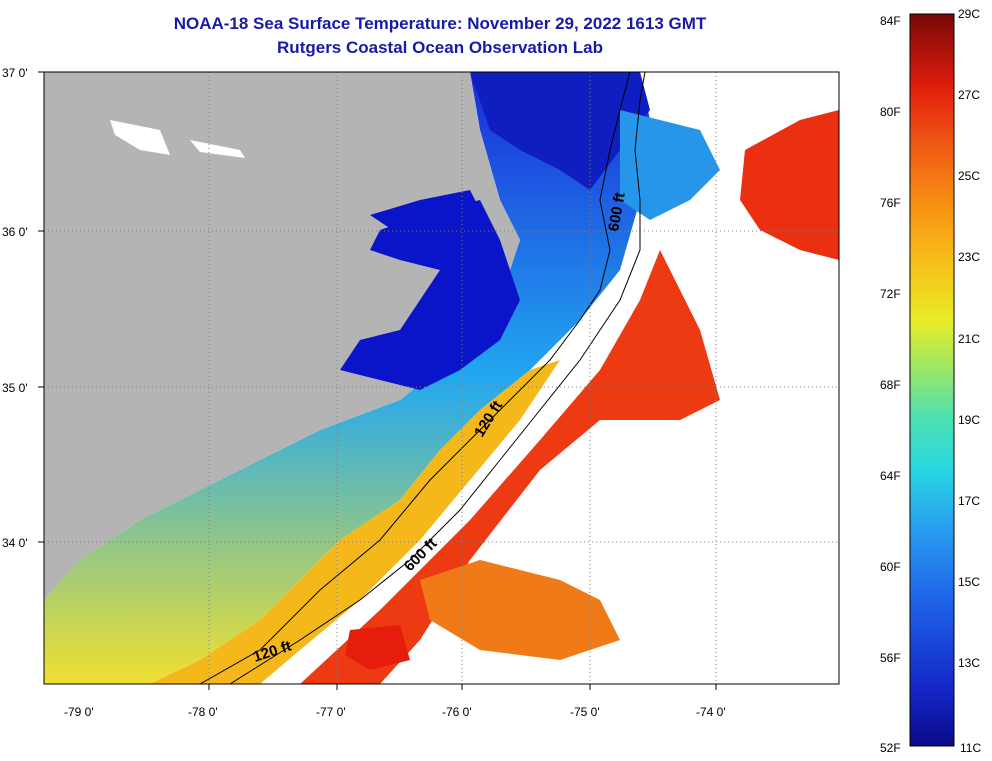 This screenshot has height=761, width=992. What do you see at coordinates (440, 47) in the screenshot?
I see `map-subtitle: Rutgers Coastal Ocean Observation Lab` at bounding box center [440, 47].